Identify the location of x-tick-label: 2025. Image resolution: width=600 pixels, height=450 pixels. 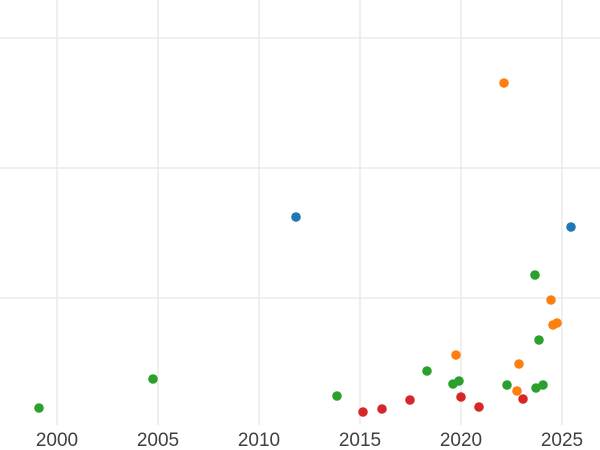
(562, 440).